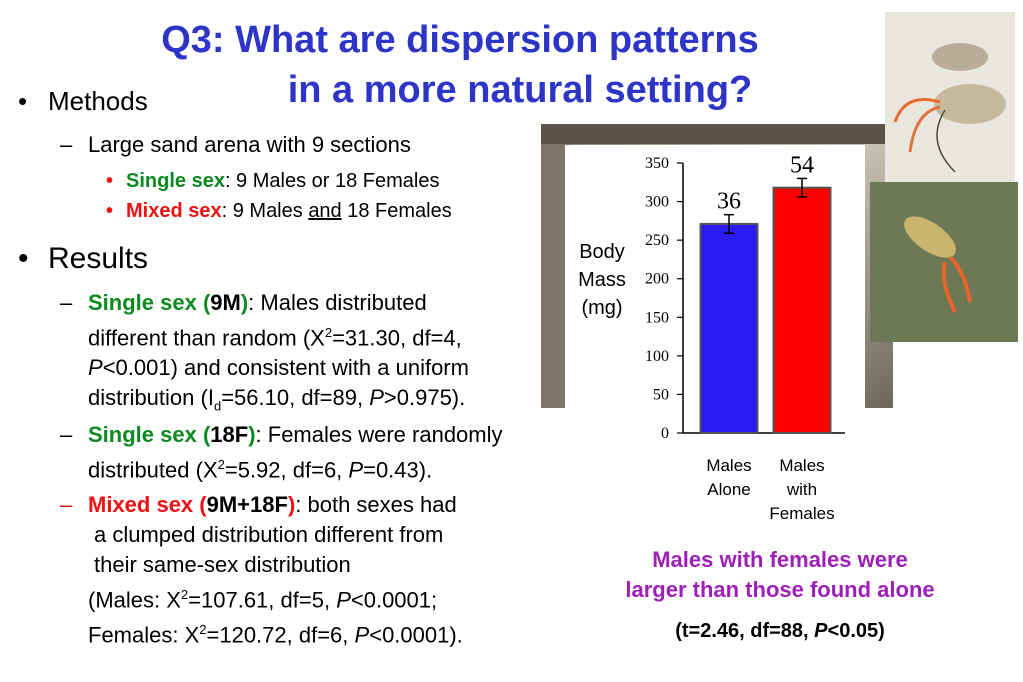  I want to click on y-tick-label: 200, so click(657, 279).